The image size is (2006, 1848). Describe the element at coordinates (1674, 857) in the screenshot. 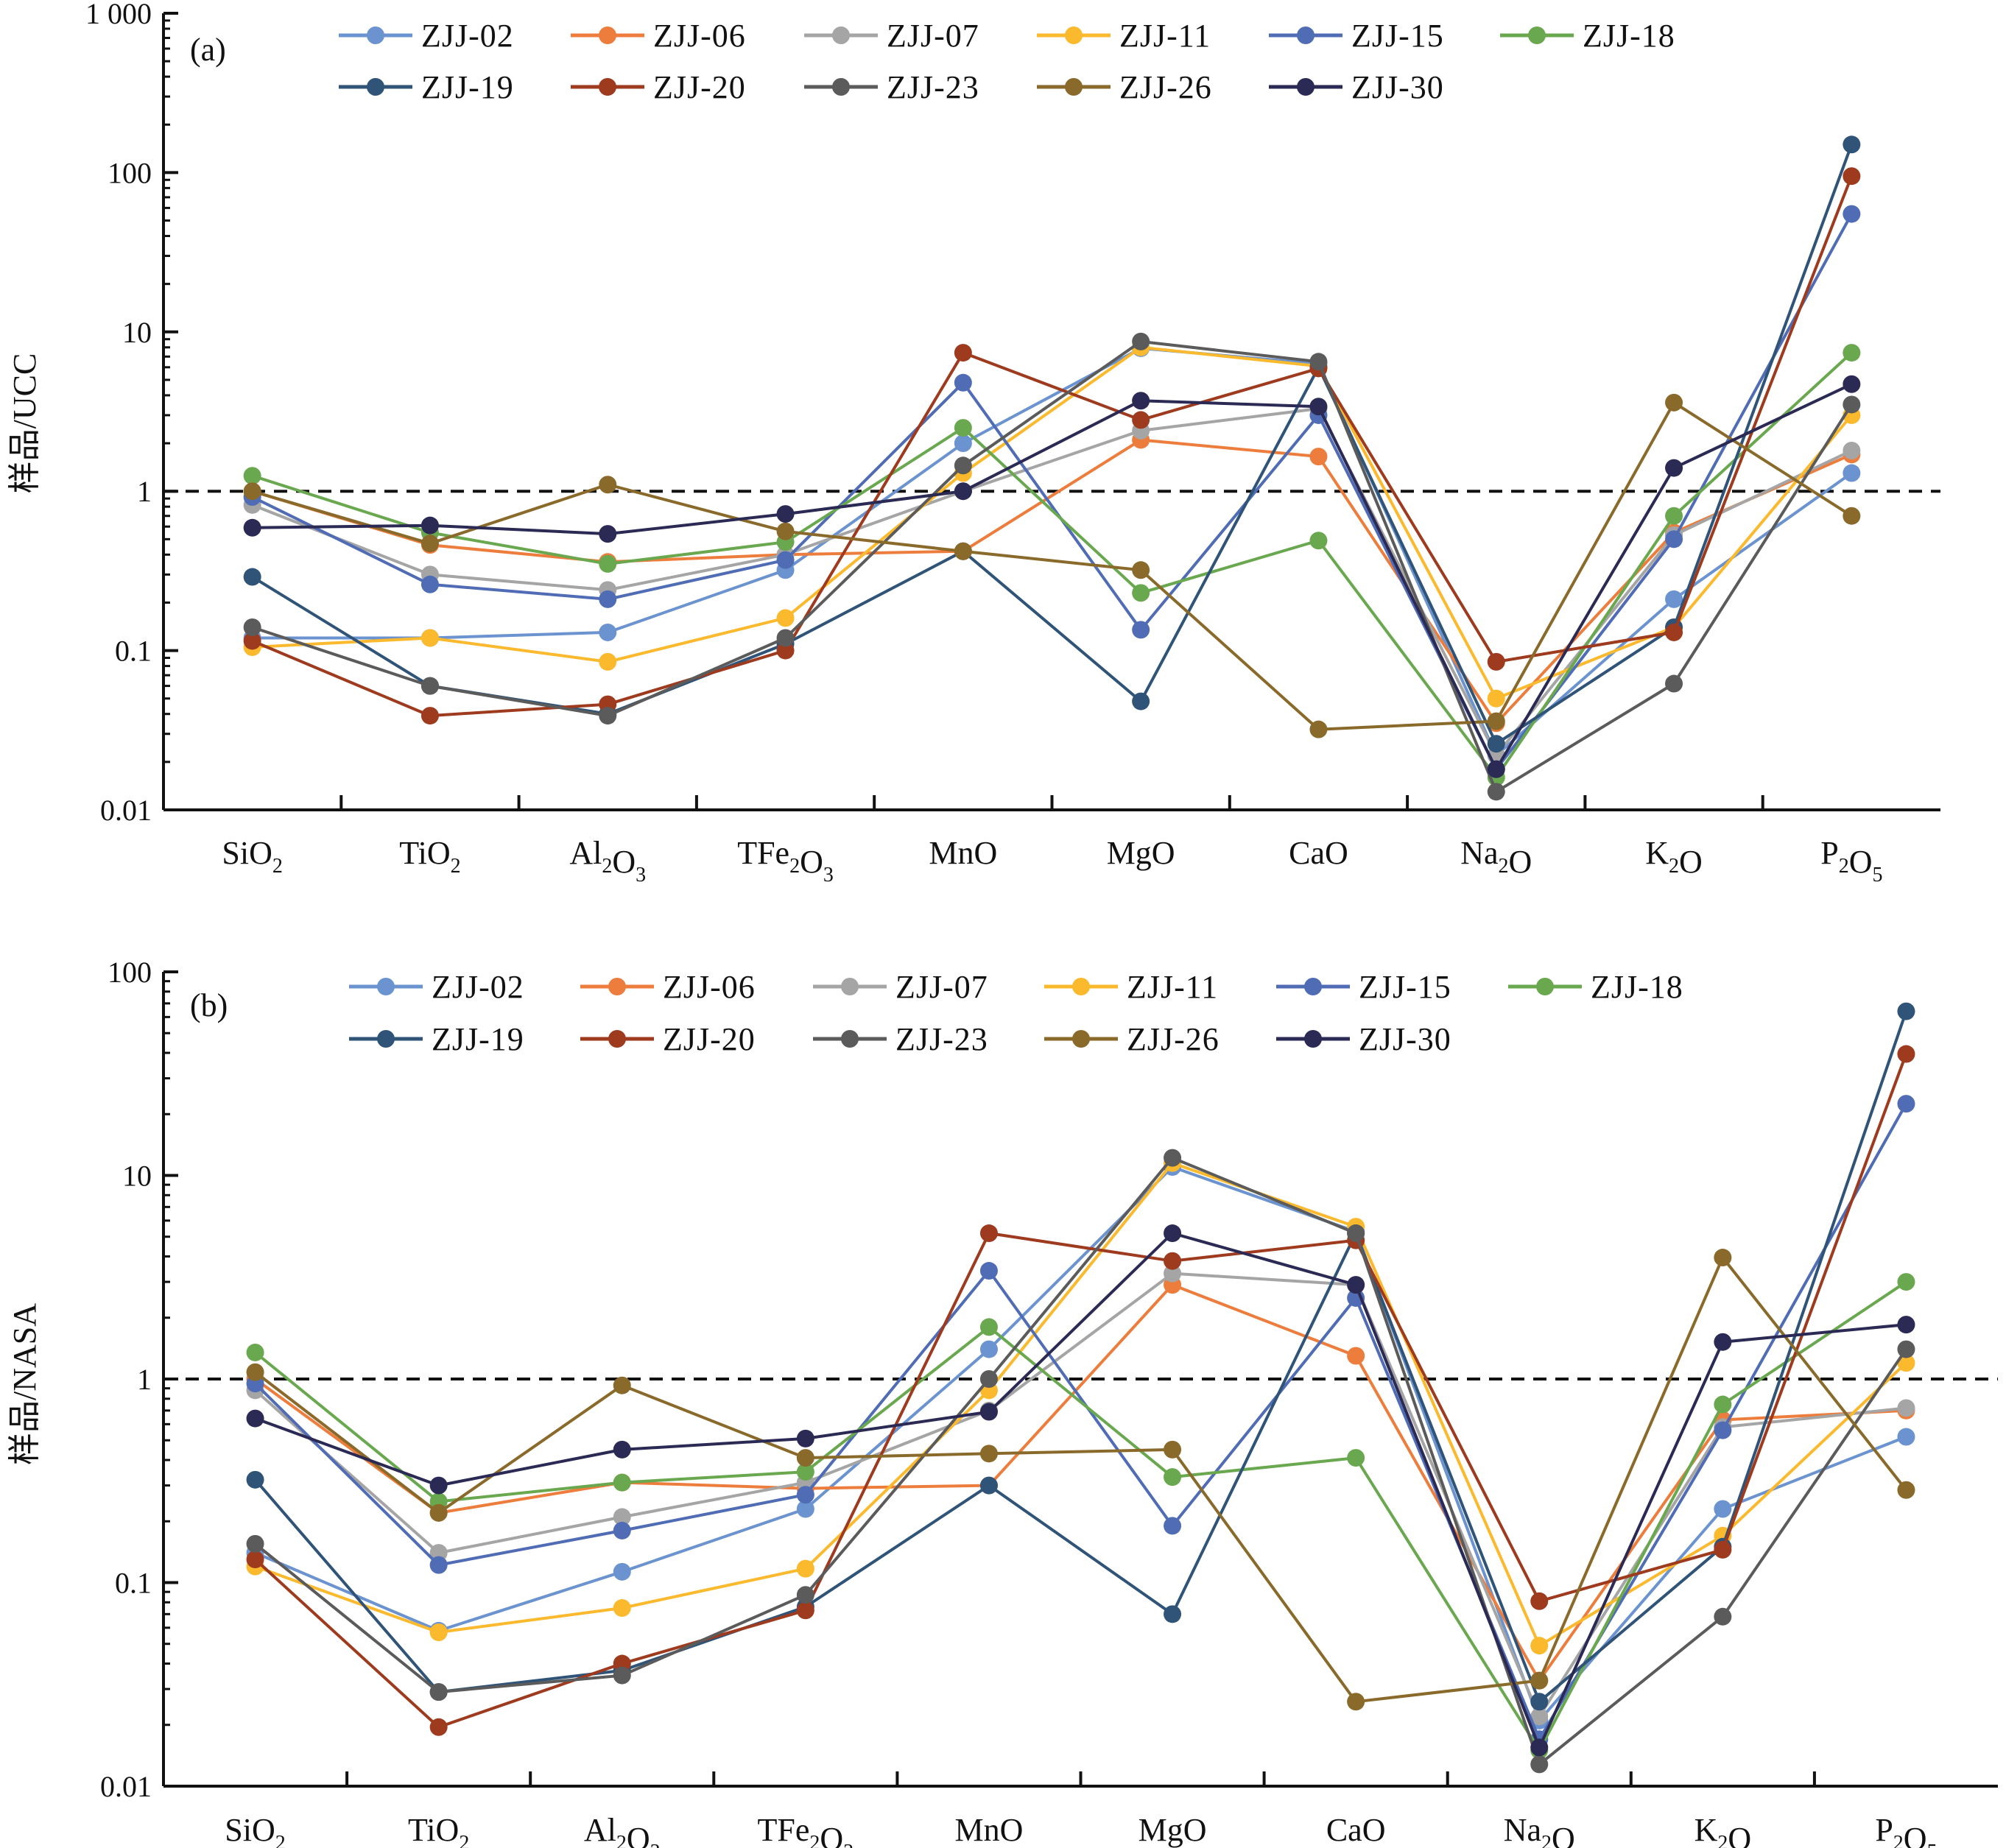

I see `x-tick-label: K2O` at that location.